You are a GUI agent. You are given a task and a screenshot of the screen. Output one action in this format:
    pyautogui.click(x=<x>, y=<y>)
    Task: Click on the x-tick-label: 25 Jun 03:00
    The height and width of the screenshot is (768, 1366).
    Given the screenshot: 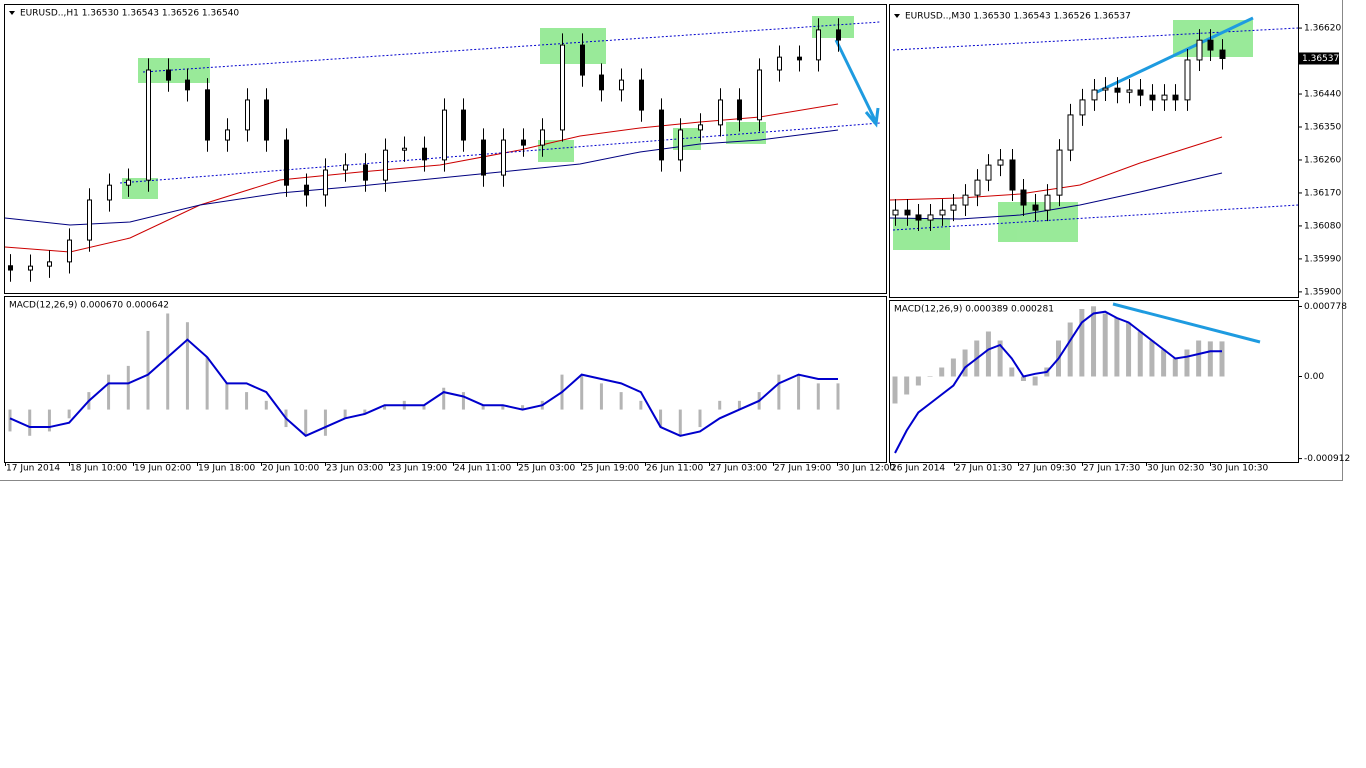 What is the action you would take?
    pyautogui.click(x=546, y=469)
    